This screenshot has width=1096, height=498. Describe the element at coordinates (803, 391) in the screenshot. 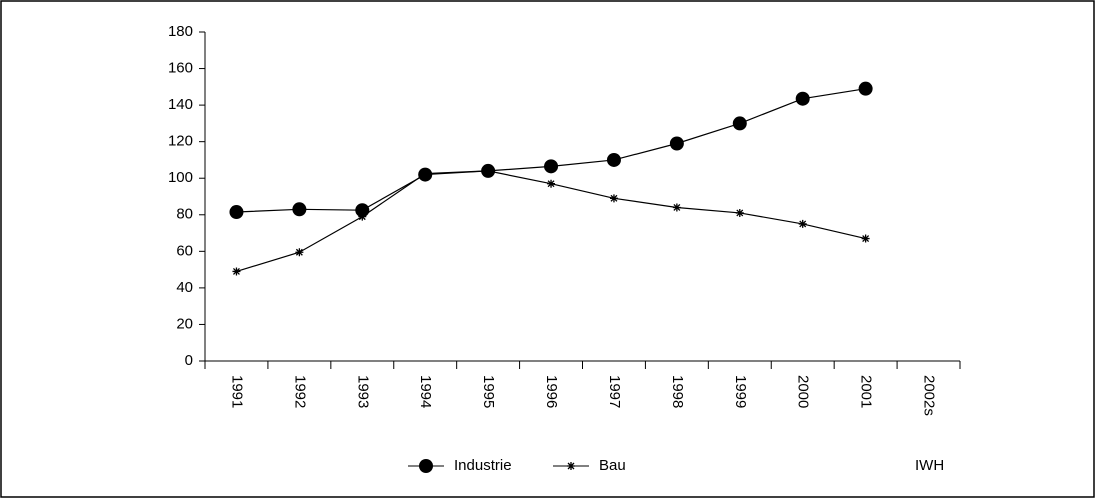

I see `x-tick-label: 2000` at that location.